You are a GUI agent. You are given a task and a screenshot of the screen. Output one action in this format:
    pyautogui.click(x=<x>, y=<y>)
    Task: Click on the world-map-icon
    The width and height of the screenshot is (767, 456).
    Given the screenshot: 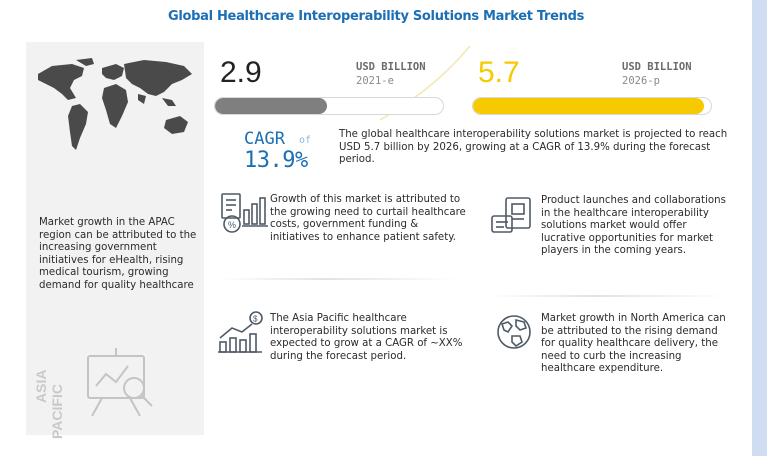 What is the action you would take?
    pyautogui.click(x=115, y=104)
    